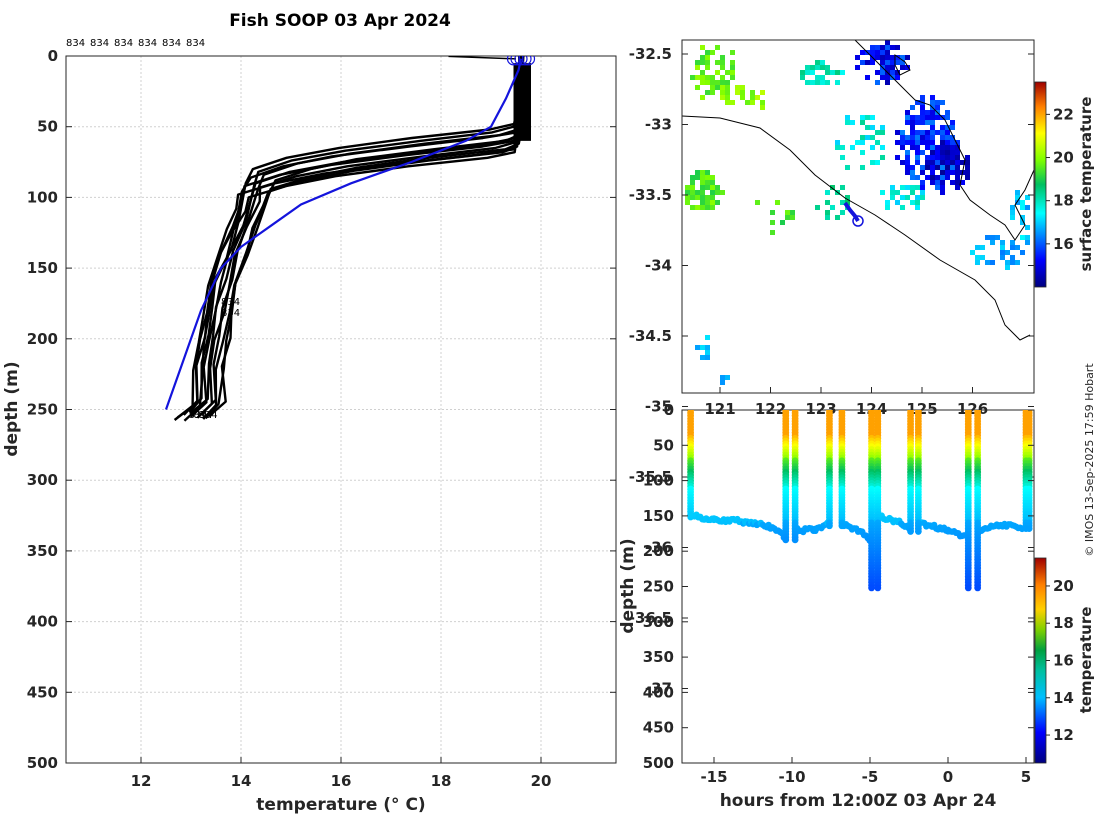 The image size is (1100, 820). I want to click on section-ytick-label: 500, so click(658, 763).